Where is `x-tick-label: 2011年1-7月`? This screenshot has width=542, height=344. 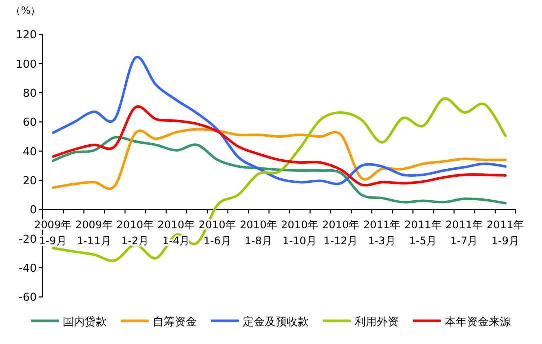 x-tick-label: 2011年1-7月 is located at coordinates (465, 234).